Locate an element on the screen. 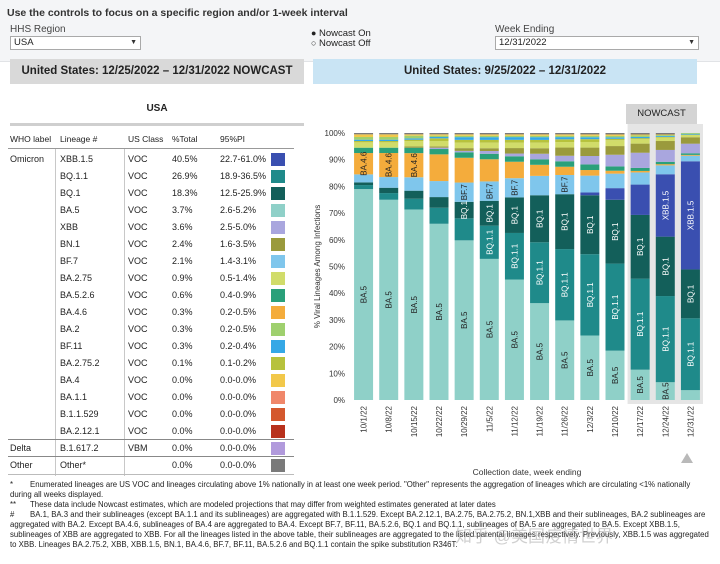 The image size is (720, 564). table-row: BA.2 VOC 0.3% 0.2-0.5% is located at coordinates (151, 329).